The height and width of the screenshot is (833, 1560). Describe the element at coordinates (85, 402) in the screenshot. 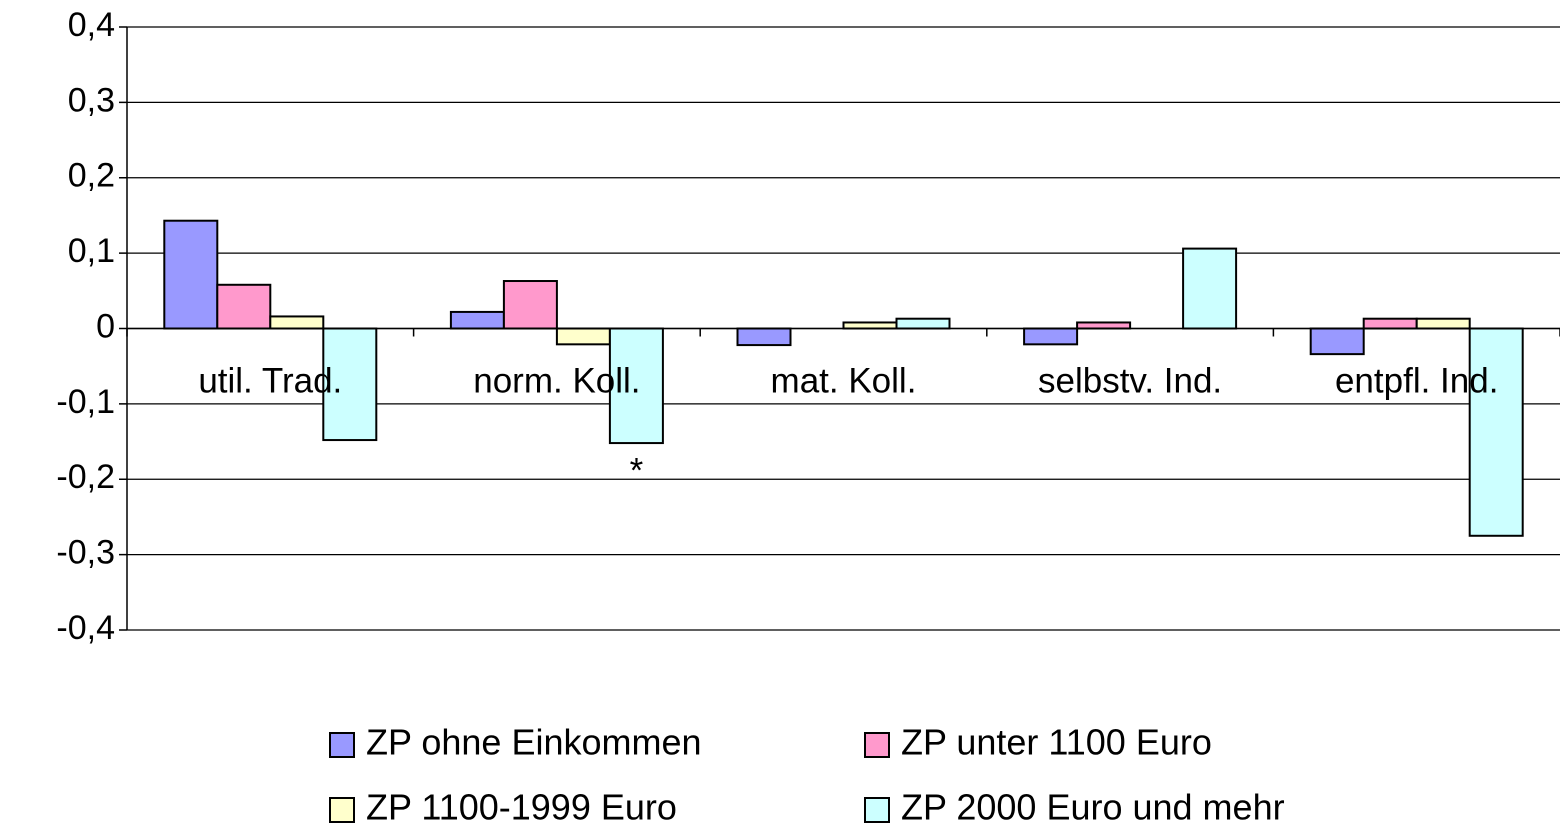

I see `y-tick-label: -0,1` at that location.